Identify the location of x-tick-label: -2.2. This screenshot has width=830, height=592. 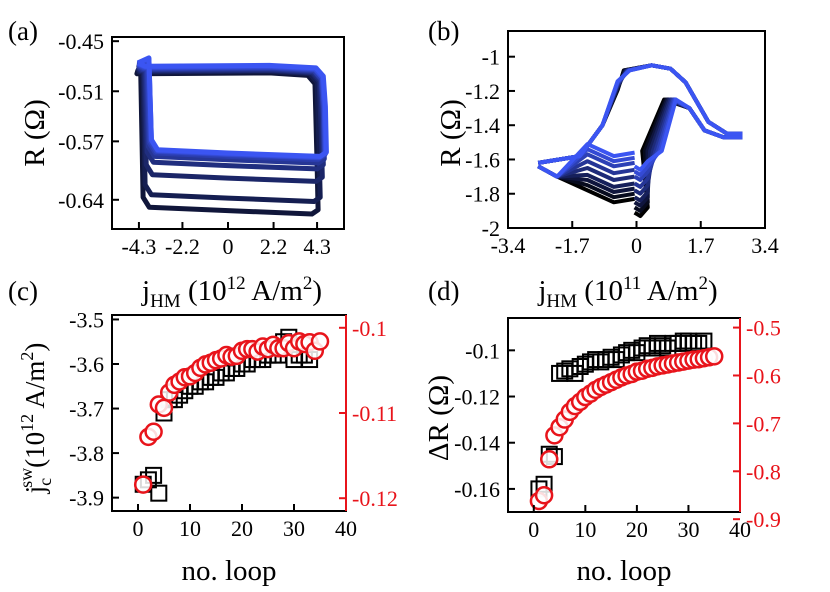
(182, 246).